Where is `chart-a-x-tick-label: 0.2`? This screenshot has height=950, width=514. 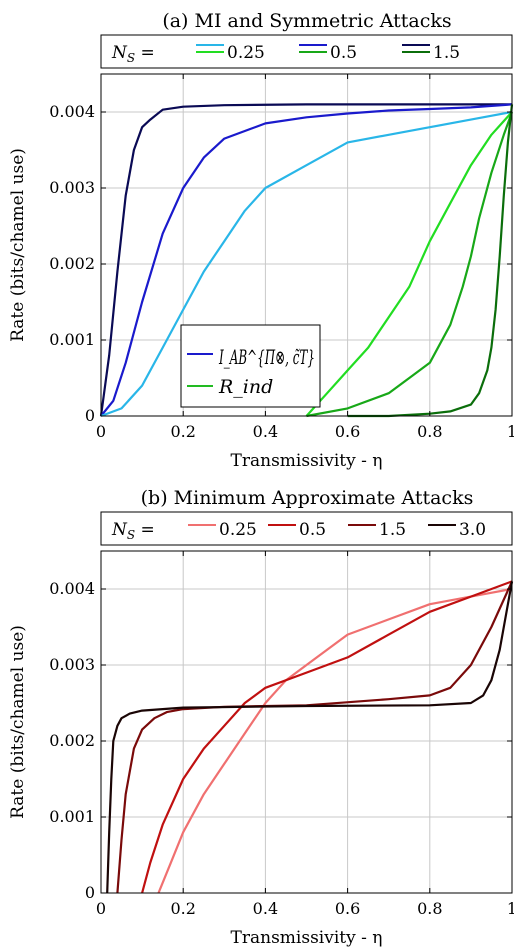
chart-a-x-tick-label: 0.2 is located at coordinates (182, 431).